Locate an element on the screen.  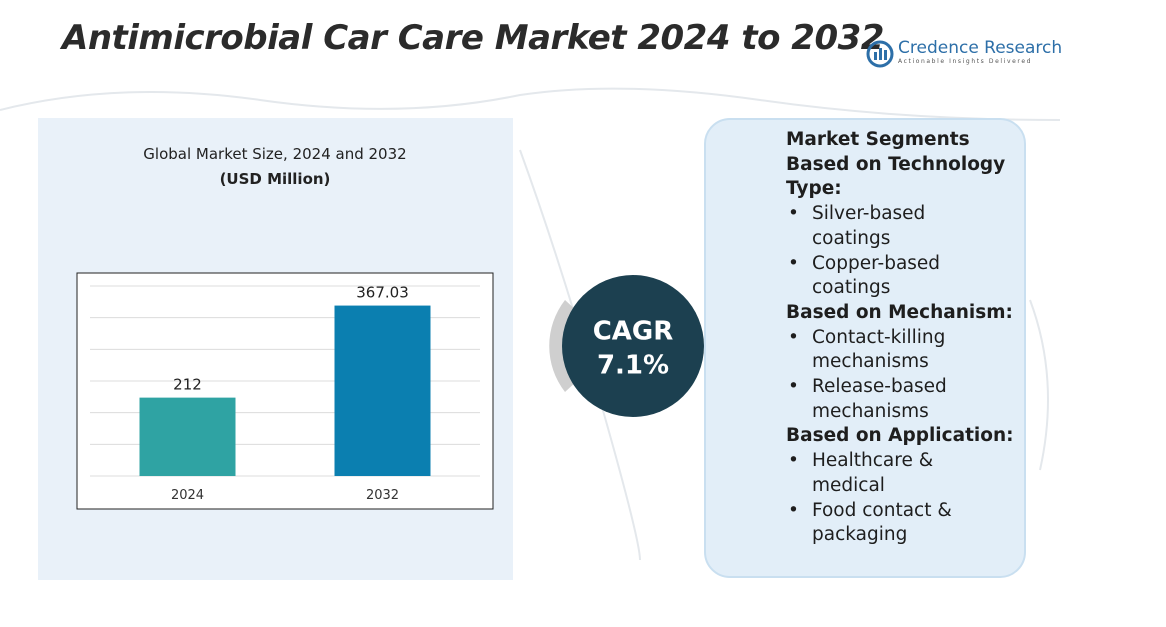
segments-title: Market Segments is located at coordinates (878, 139).